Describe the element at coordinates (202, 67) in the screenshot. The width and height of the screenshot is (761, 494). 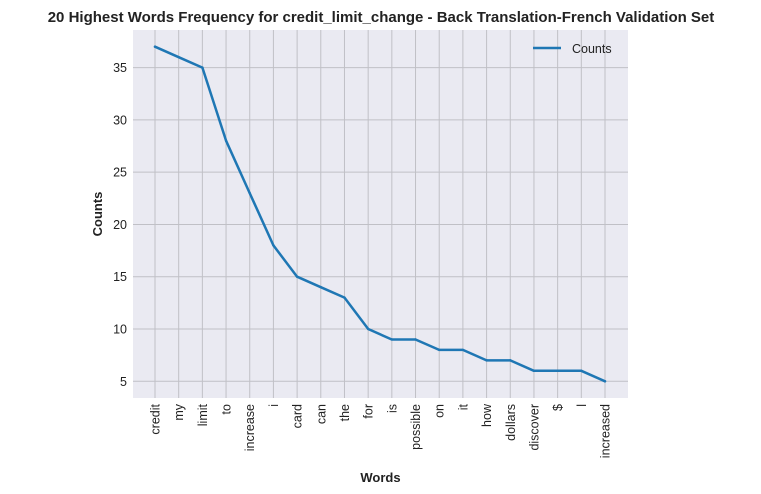
I see `data-point-limit` at that location.